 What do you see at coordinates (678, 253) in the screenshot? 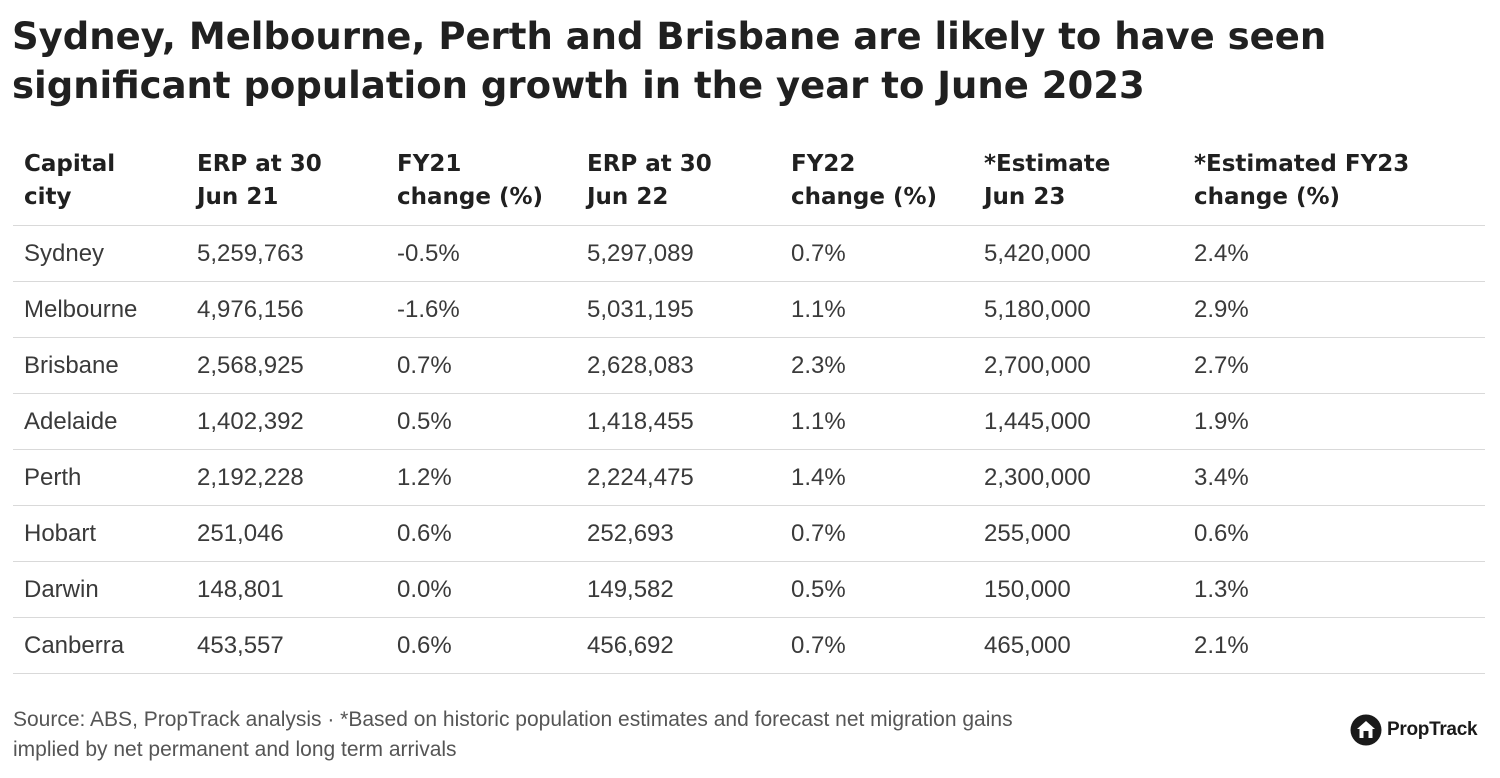
I see `table-cell: 5,297,089` at bounding box center [678, 253].